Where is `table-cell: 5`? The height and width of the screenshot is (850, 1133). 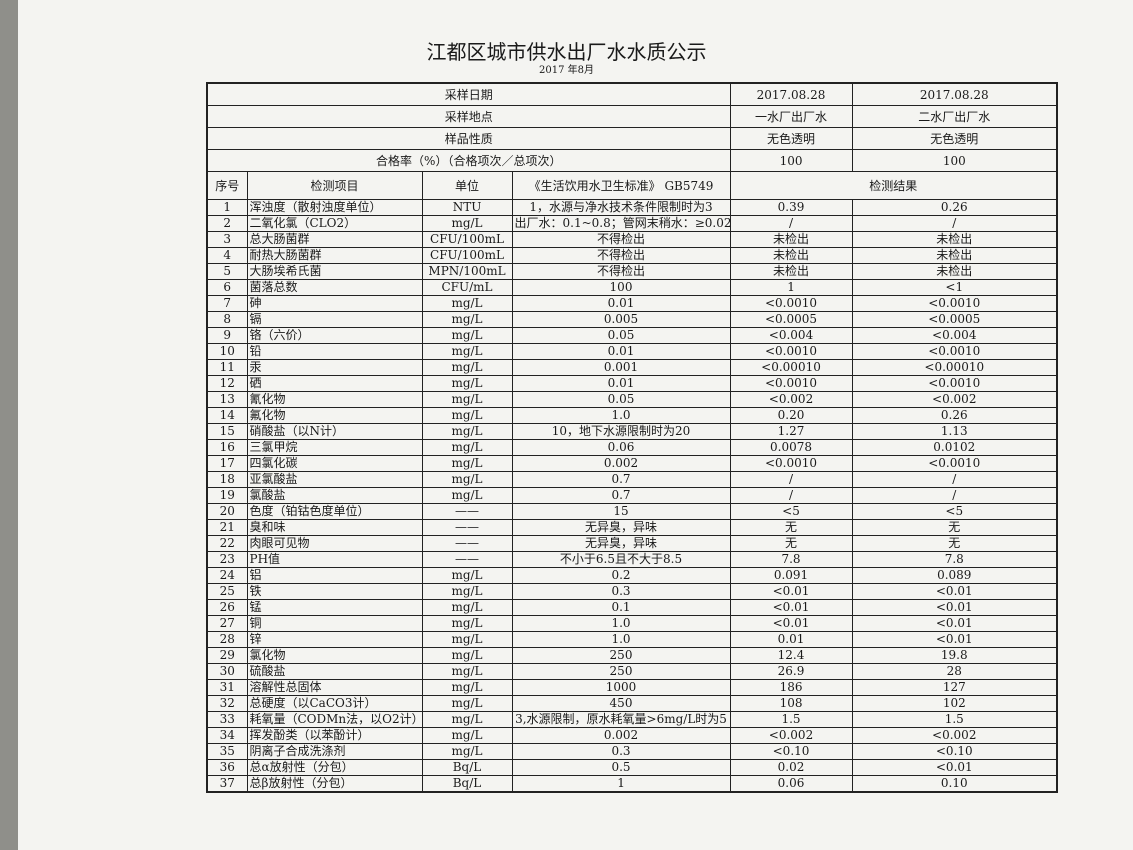 table-cell: 5 is located at coordinates (227, 271).